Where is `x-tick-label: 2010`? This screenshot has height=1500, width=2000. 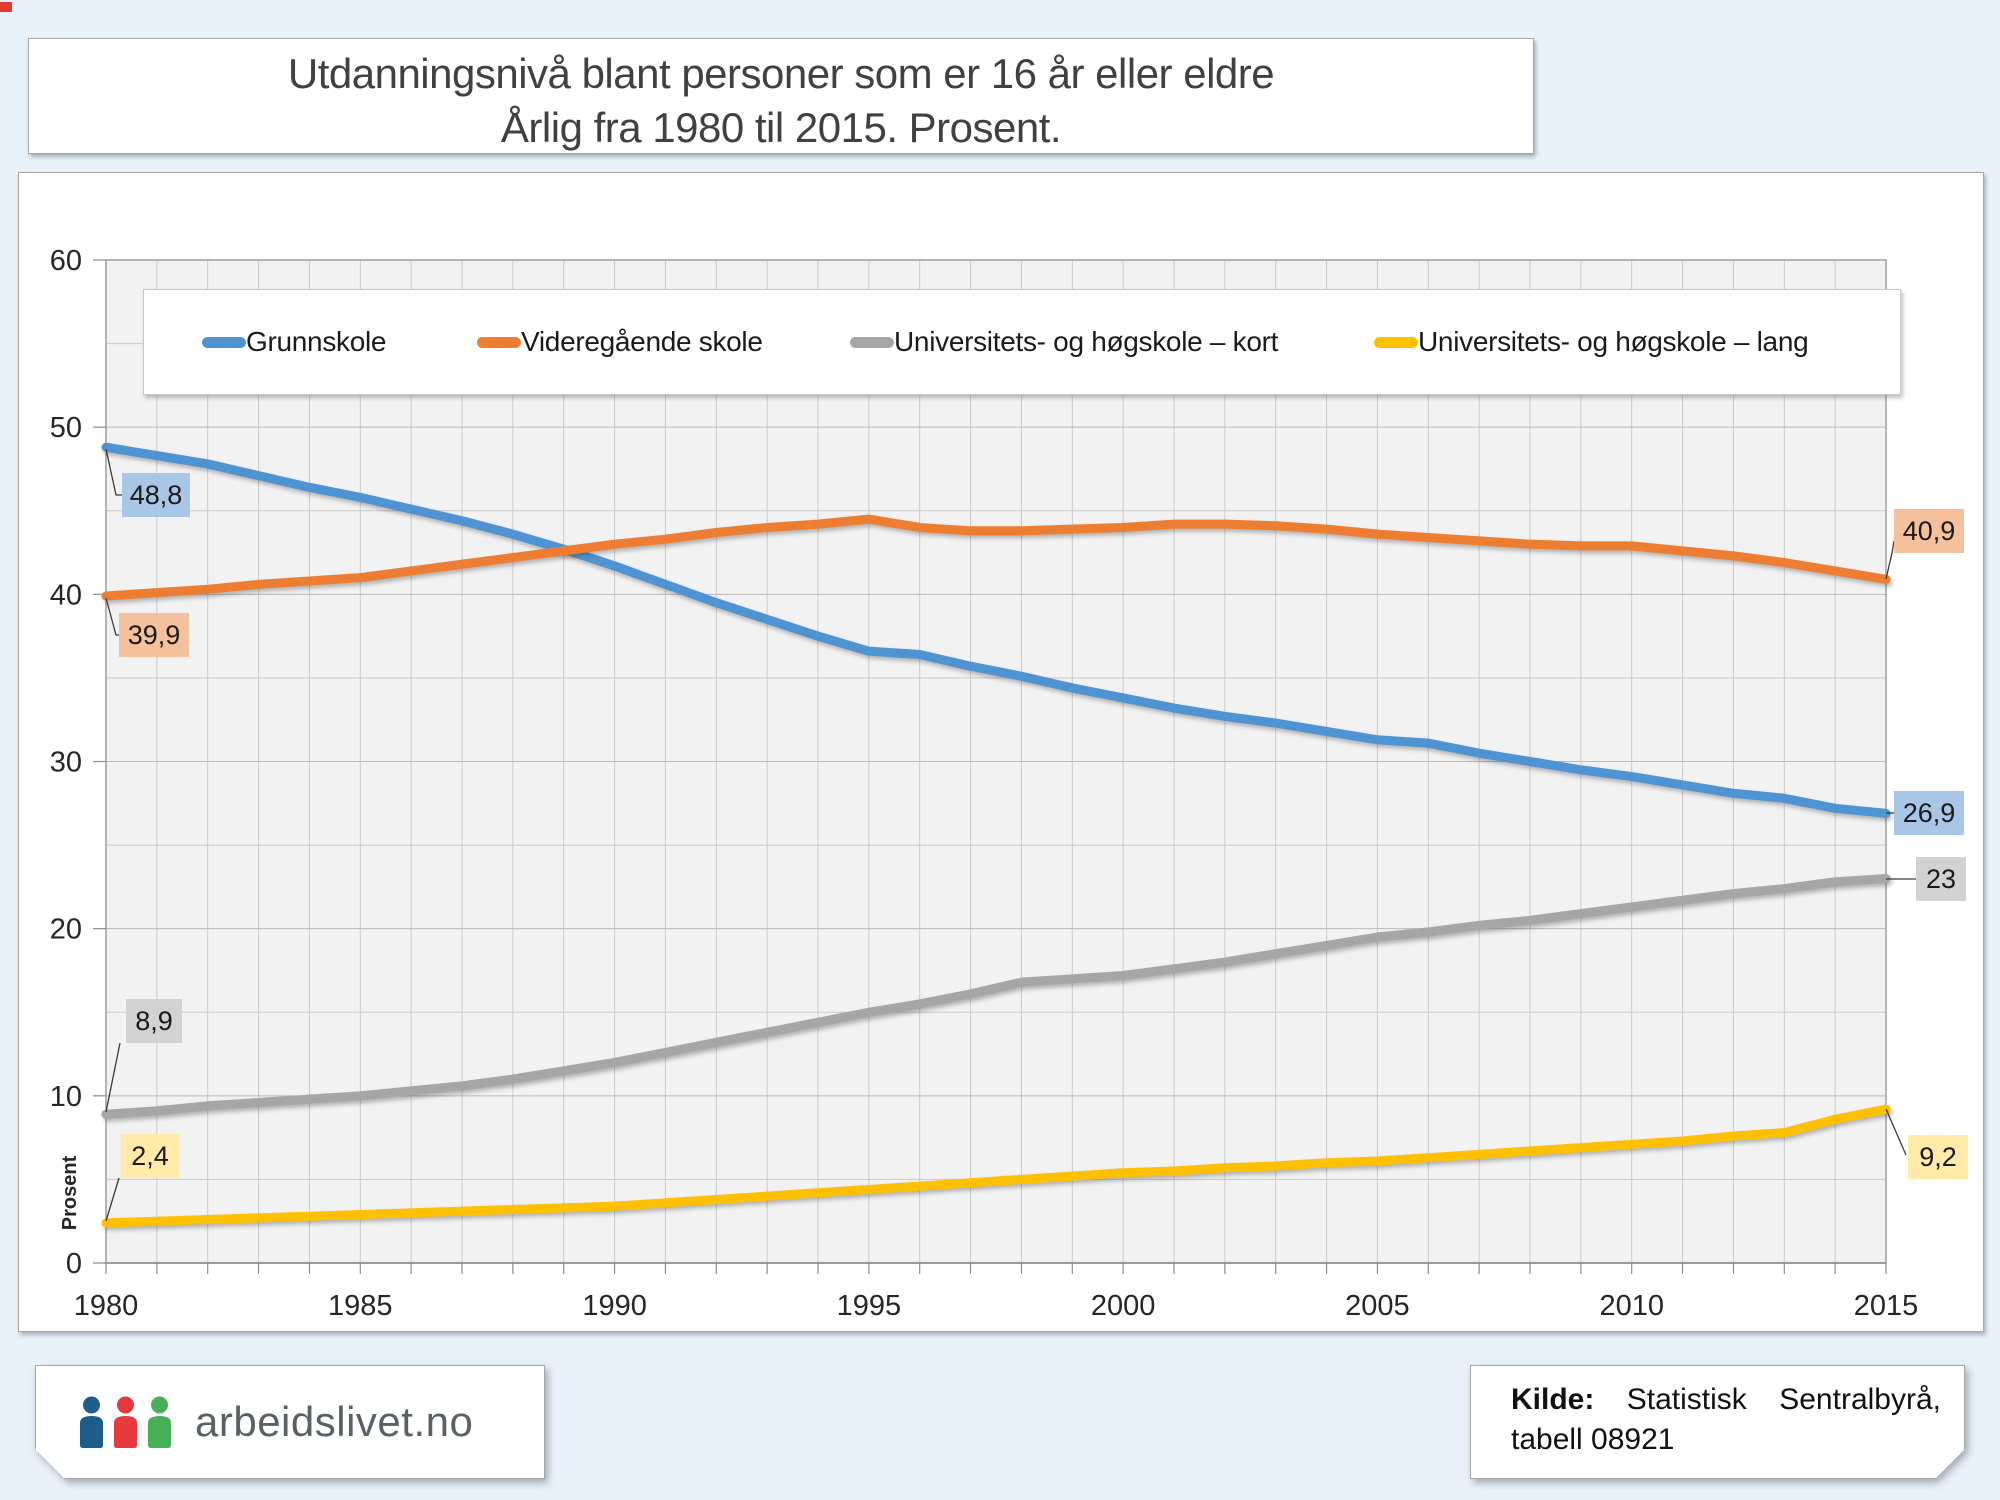 x-tick-label: 2010 is located at coordinates (1631, 1306).